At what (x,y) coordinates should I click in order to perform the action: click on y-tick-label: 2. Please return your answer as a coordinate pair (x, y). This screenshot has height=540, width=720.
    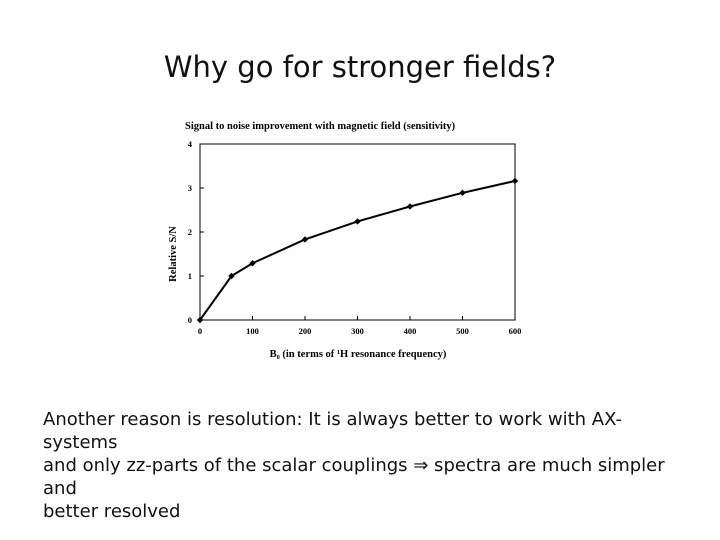
    Looking at the image, I should click on (190, 232).